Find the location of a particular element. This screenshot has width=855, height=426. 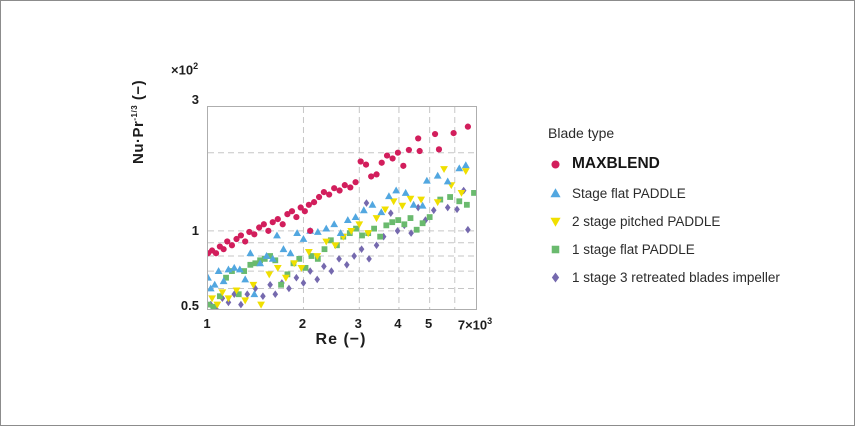

y-tick-label: 1 is located at coordinates (195, 230).